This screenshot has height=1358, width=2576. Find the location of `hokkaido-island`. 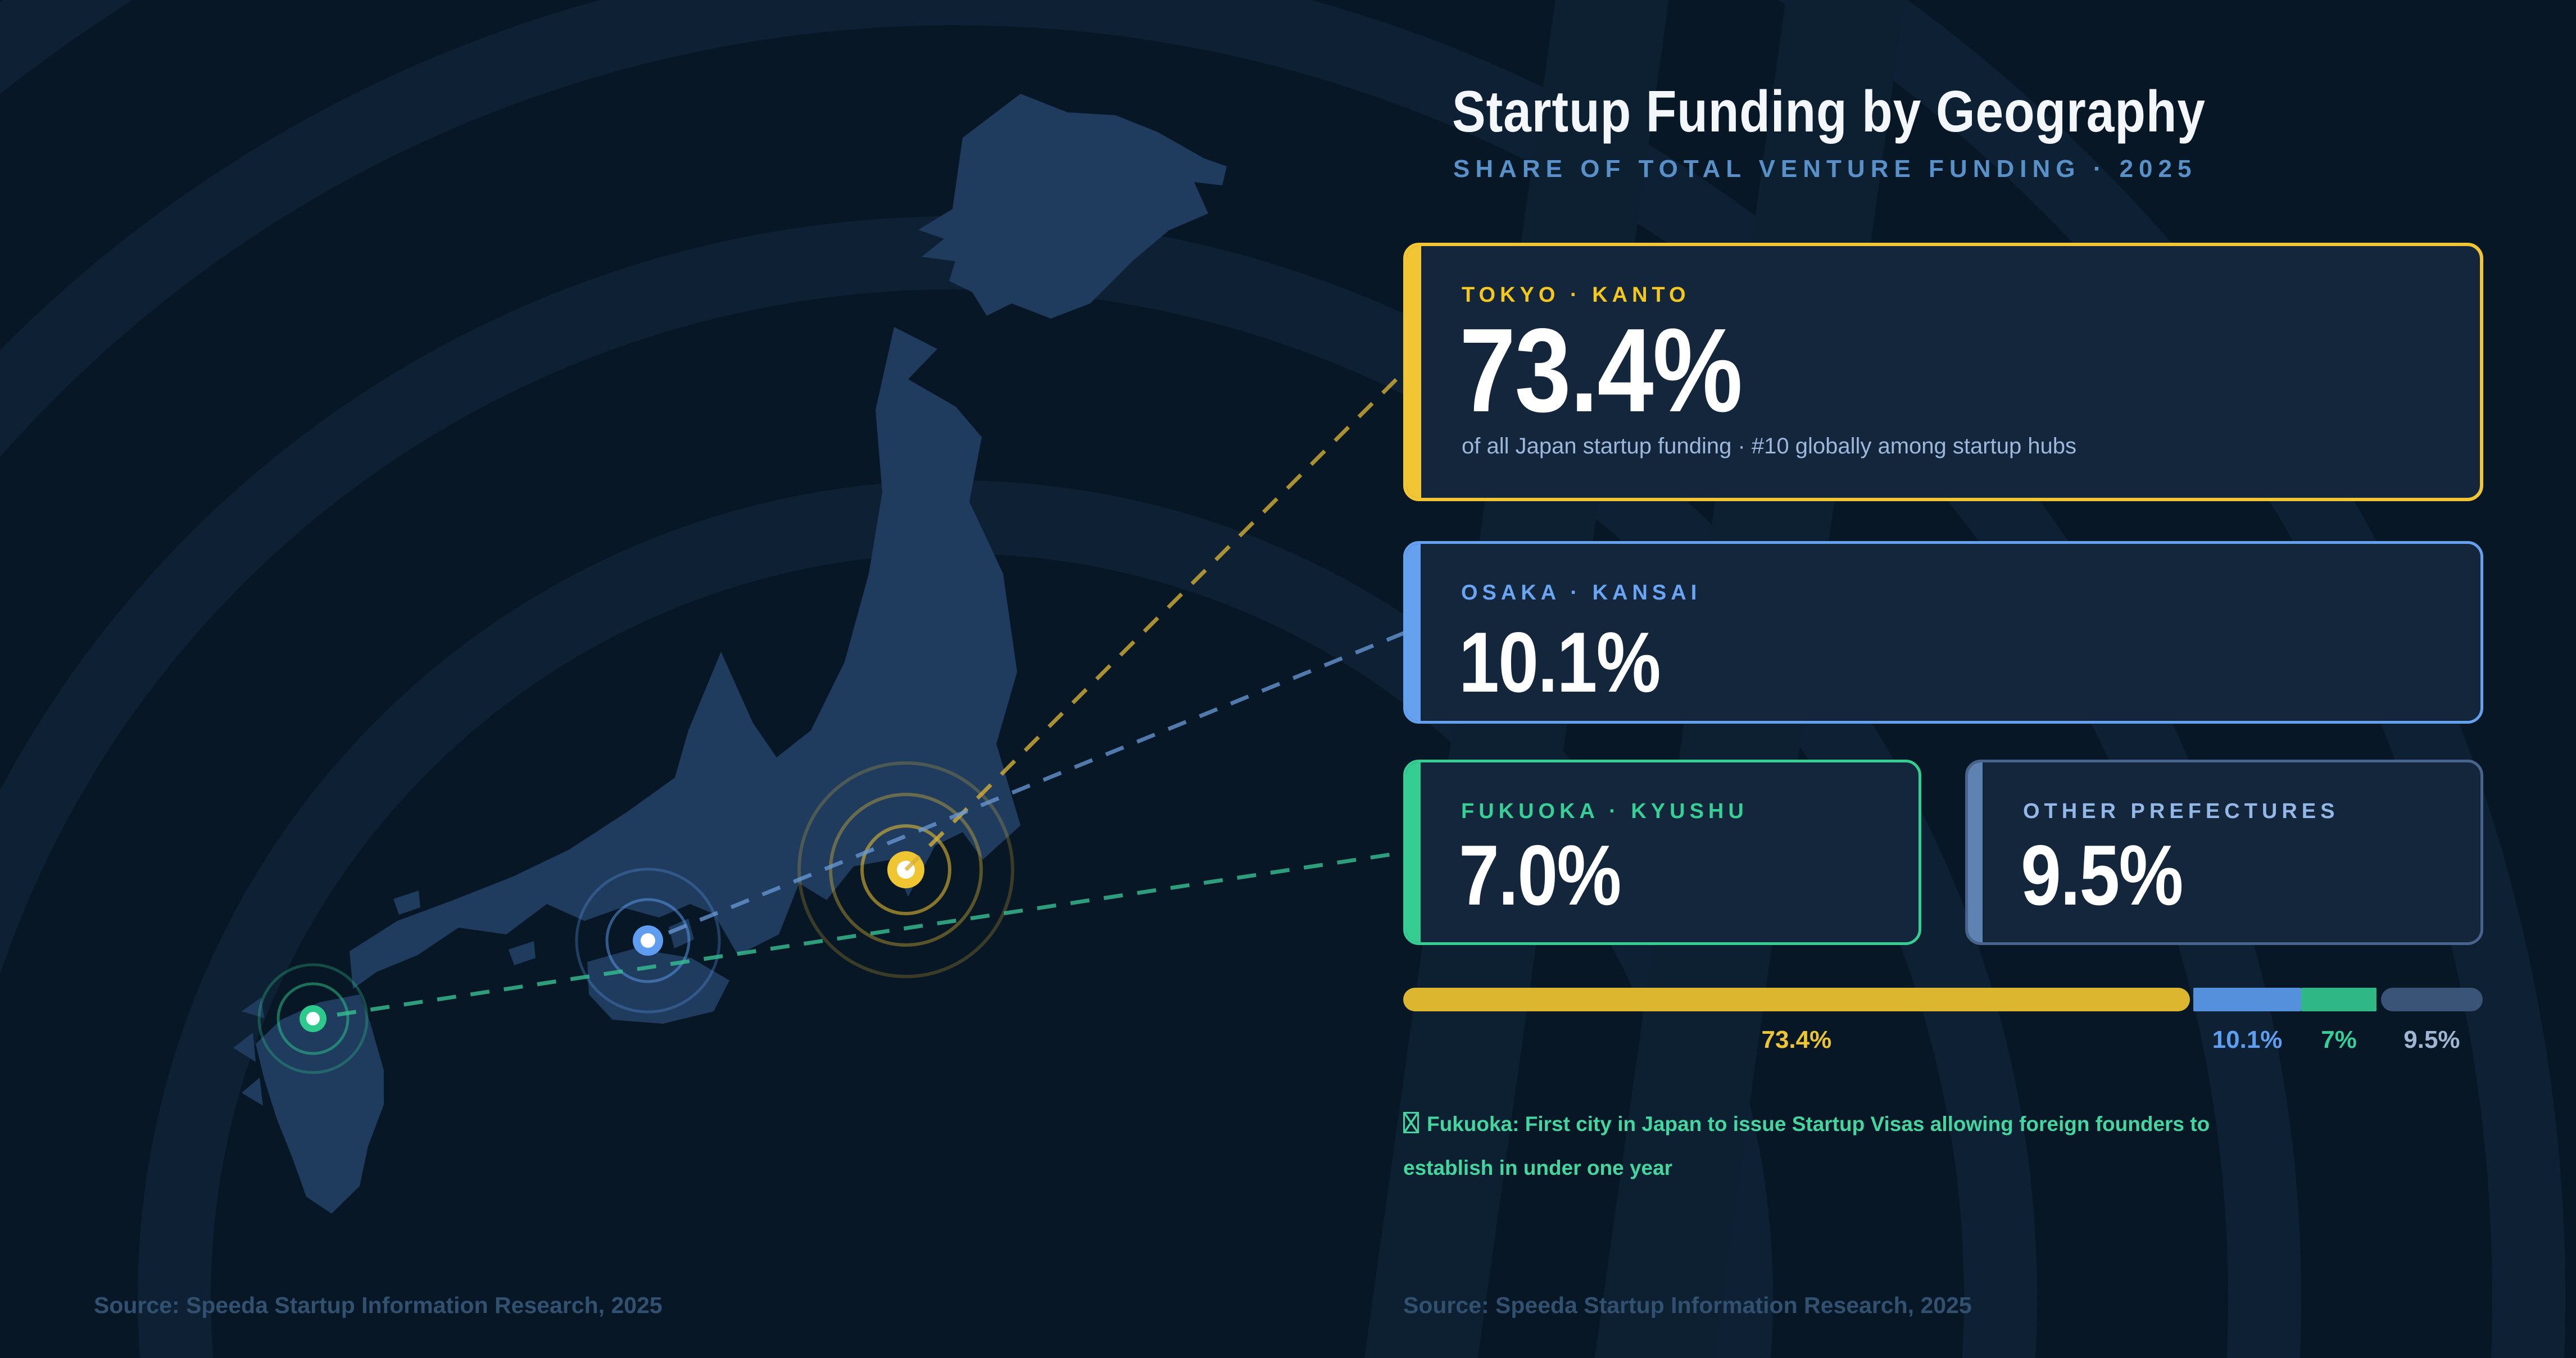

hokkaido-island is located at coordinates (1072, 206).